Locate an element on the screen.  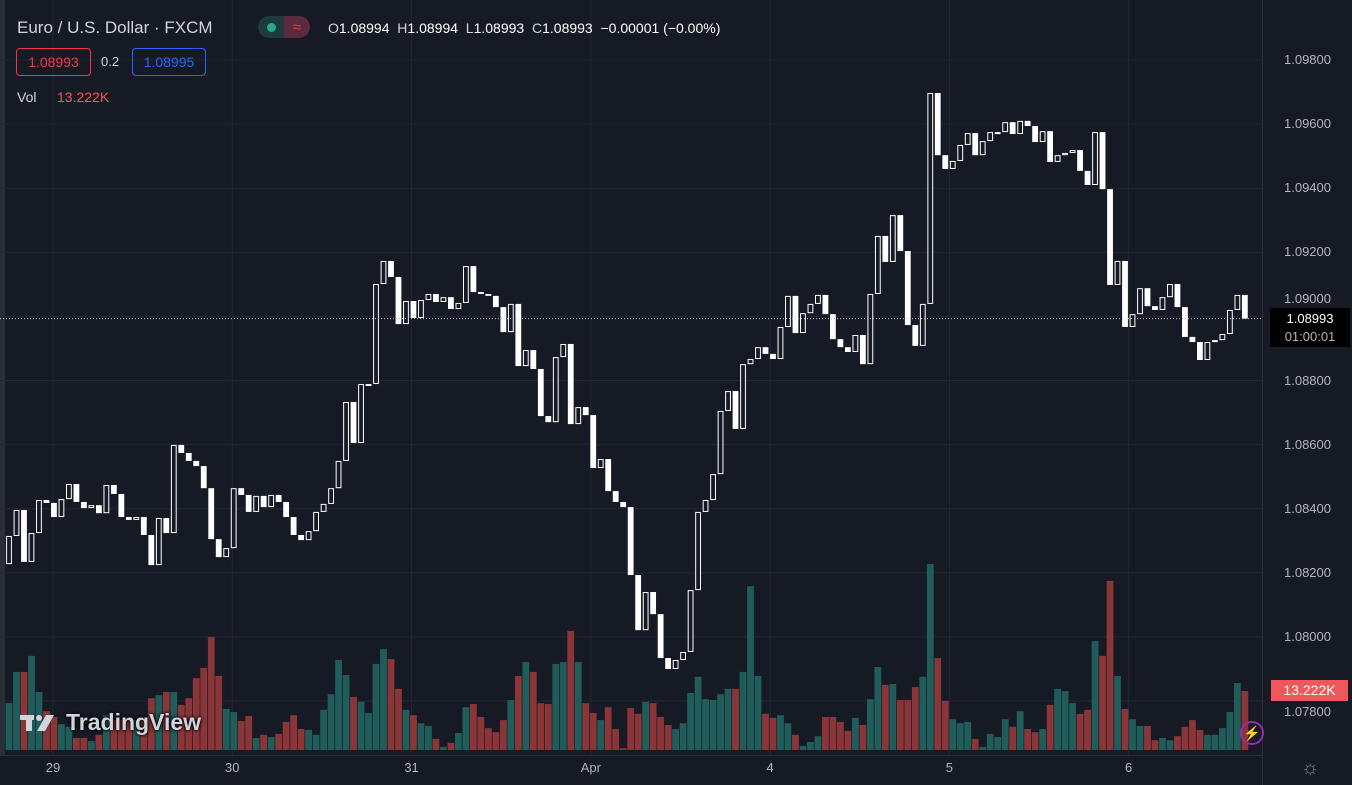
price-tick-label: 1.08600 is located at coordinates (1307, 444).